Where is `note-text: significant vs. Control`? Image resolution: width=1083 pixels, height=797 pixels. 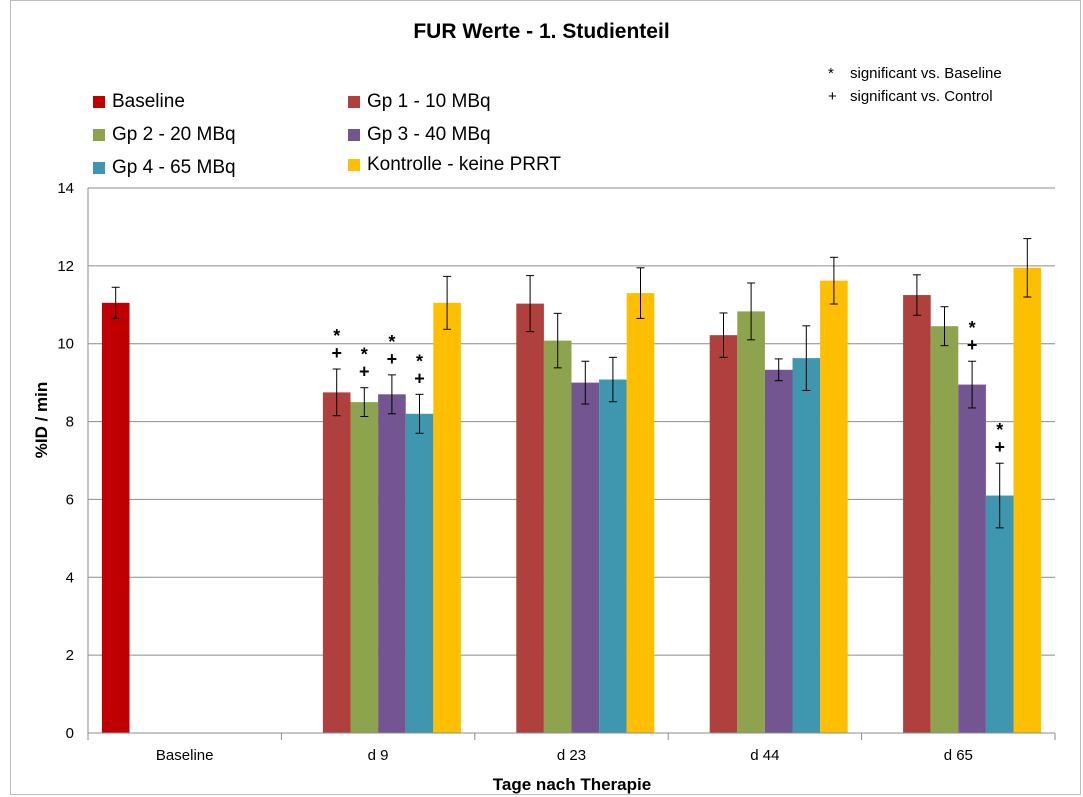 note-text: significant vs. Control is located at coordinates (921, 96).